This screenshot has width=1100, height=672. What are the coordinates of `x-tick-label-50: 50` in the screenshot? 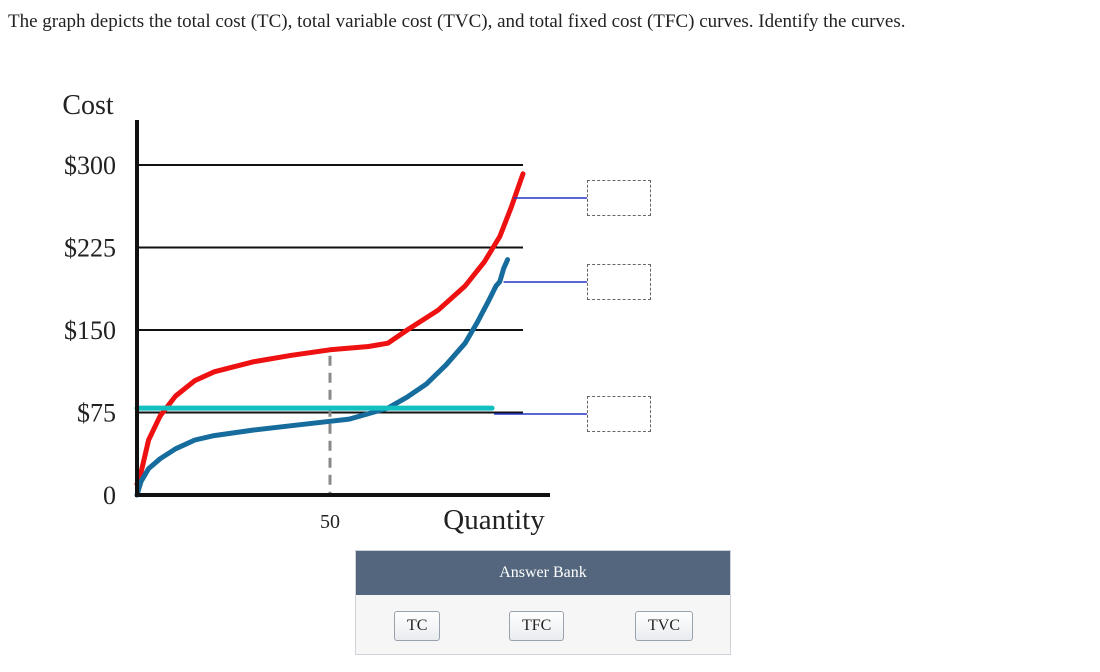 It's located at (330, 522).